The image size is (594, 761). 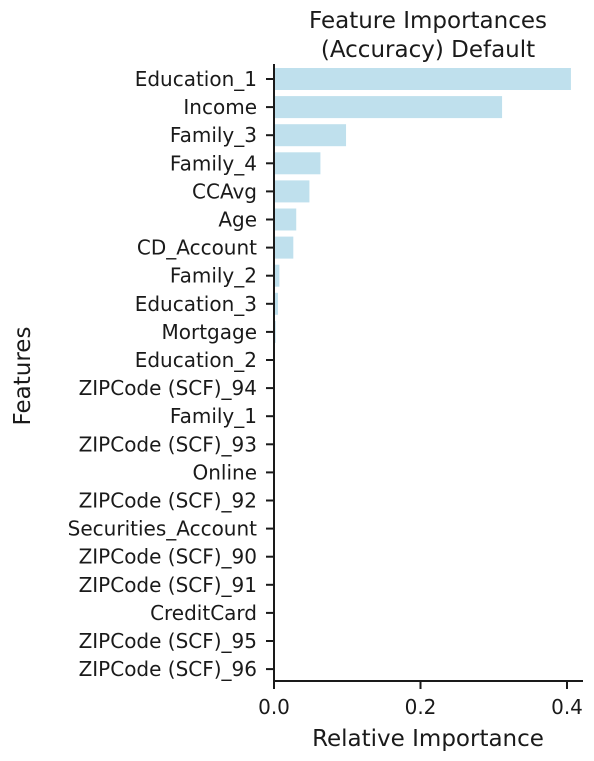 What do you see at coordinates (213, 163) in the screenshot?
I see `y-tick-label-3: Family_4` at bounding box center [213, 163].